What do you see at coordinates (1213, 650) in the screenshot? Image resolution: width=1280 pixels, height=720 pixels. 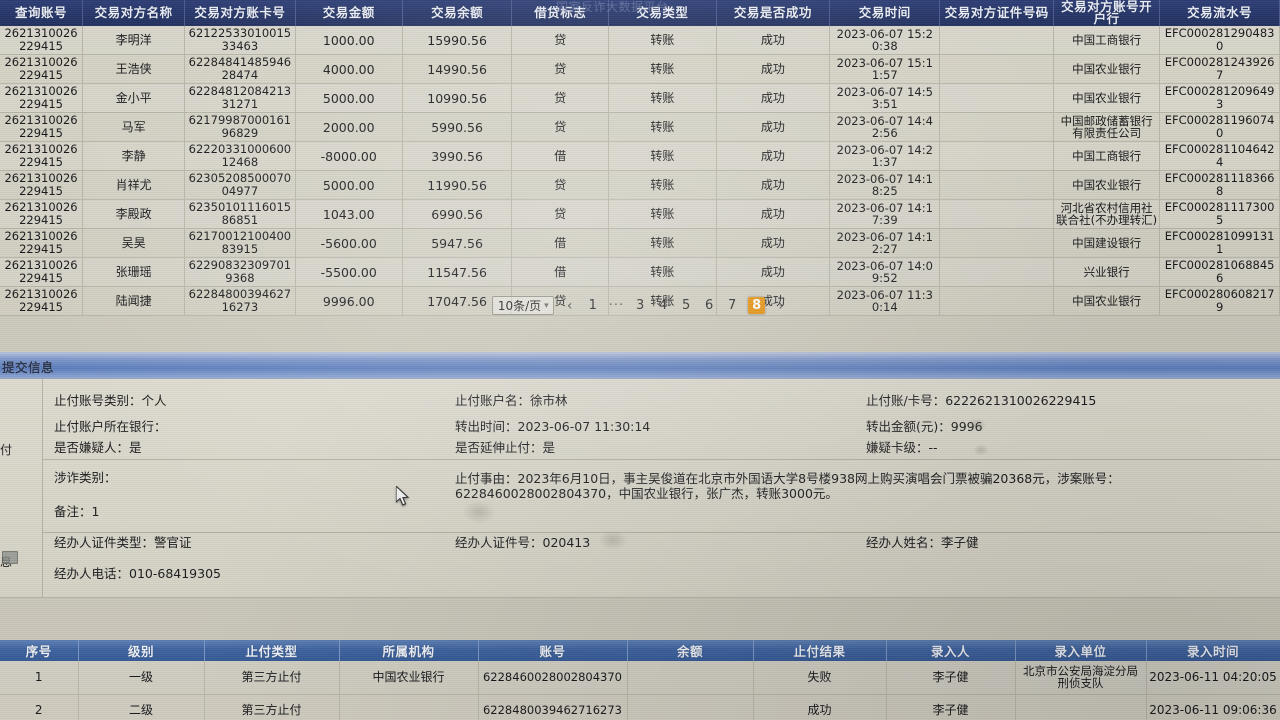 I see `col-entry-time: 录入时间` at bounding box center [1213, 650].